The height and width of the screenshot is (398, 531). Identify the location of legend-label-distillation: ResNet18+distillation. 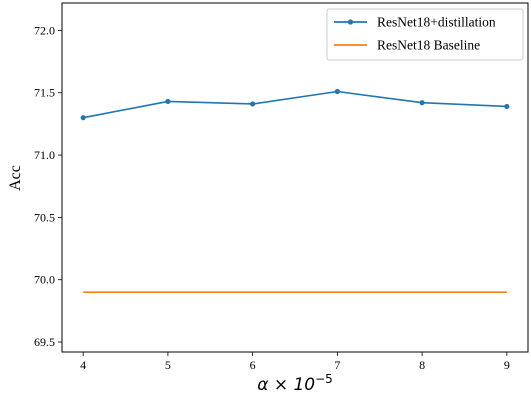
(436, 22).